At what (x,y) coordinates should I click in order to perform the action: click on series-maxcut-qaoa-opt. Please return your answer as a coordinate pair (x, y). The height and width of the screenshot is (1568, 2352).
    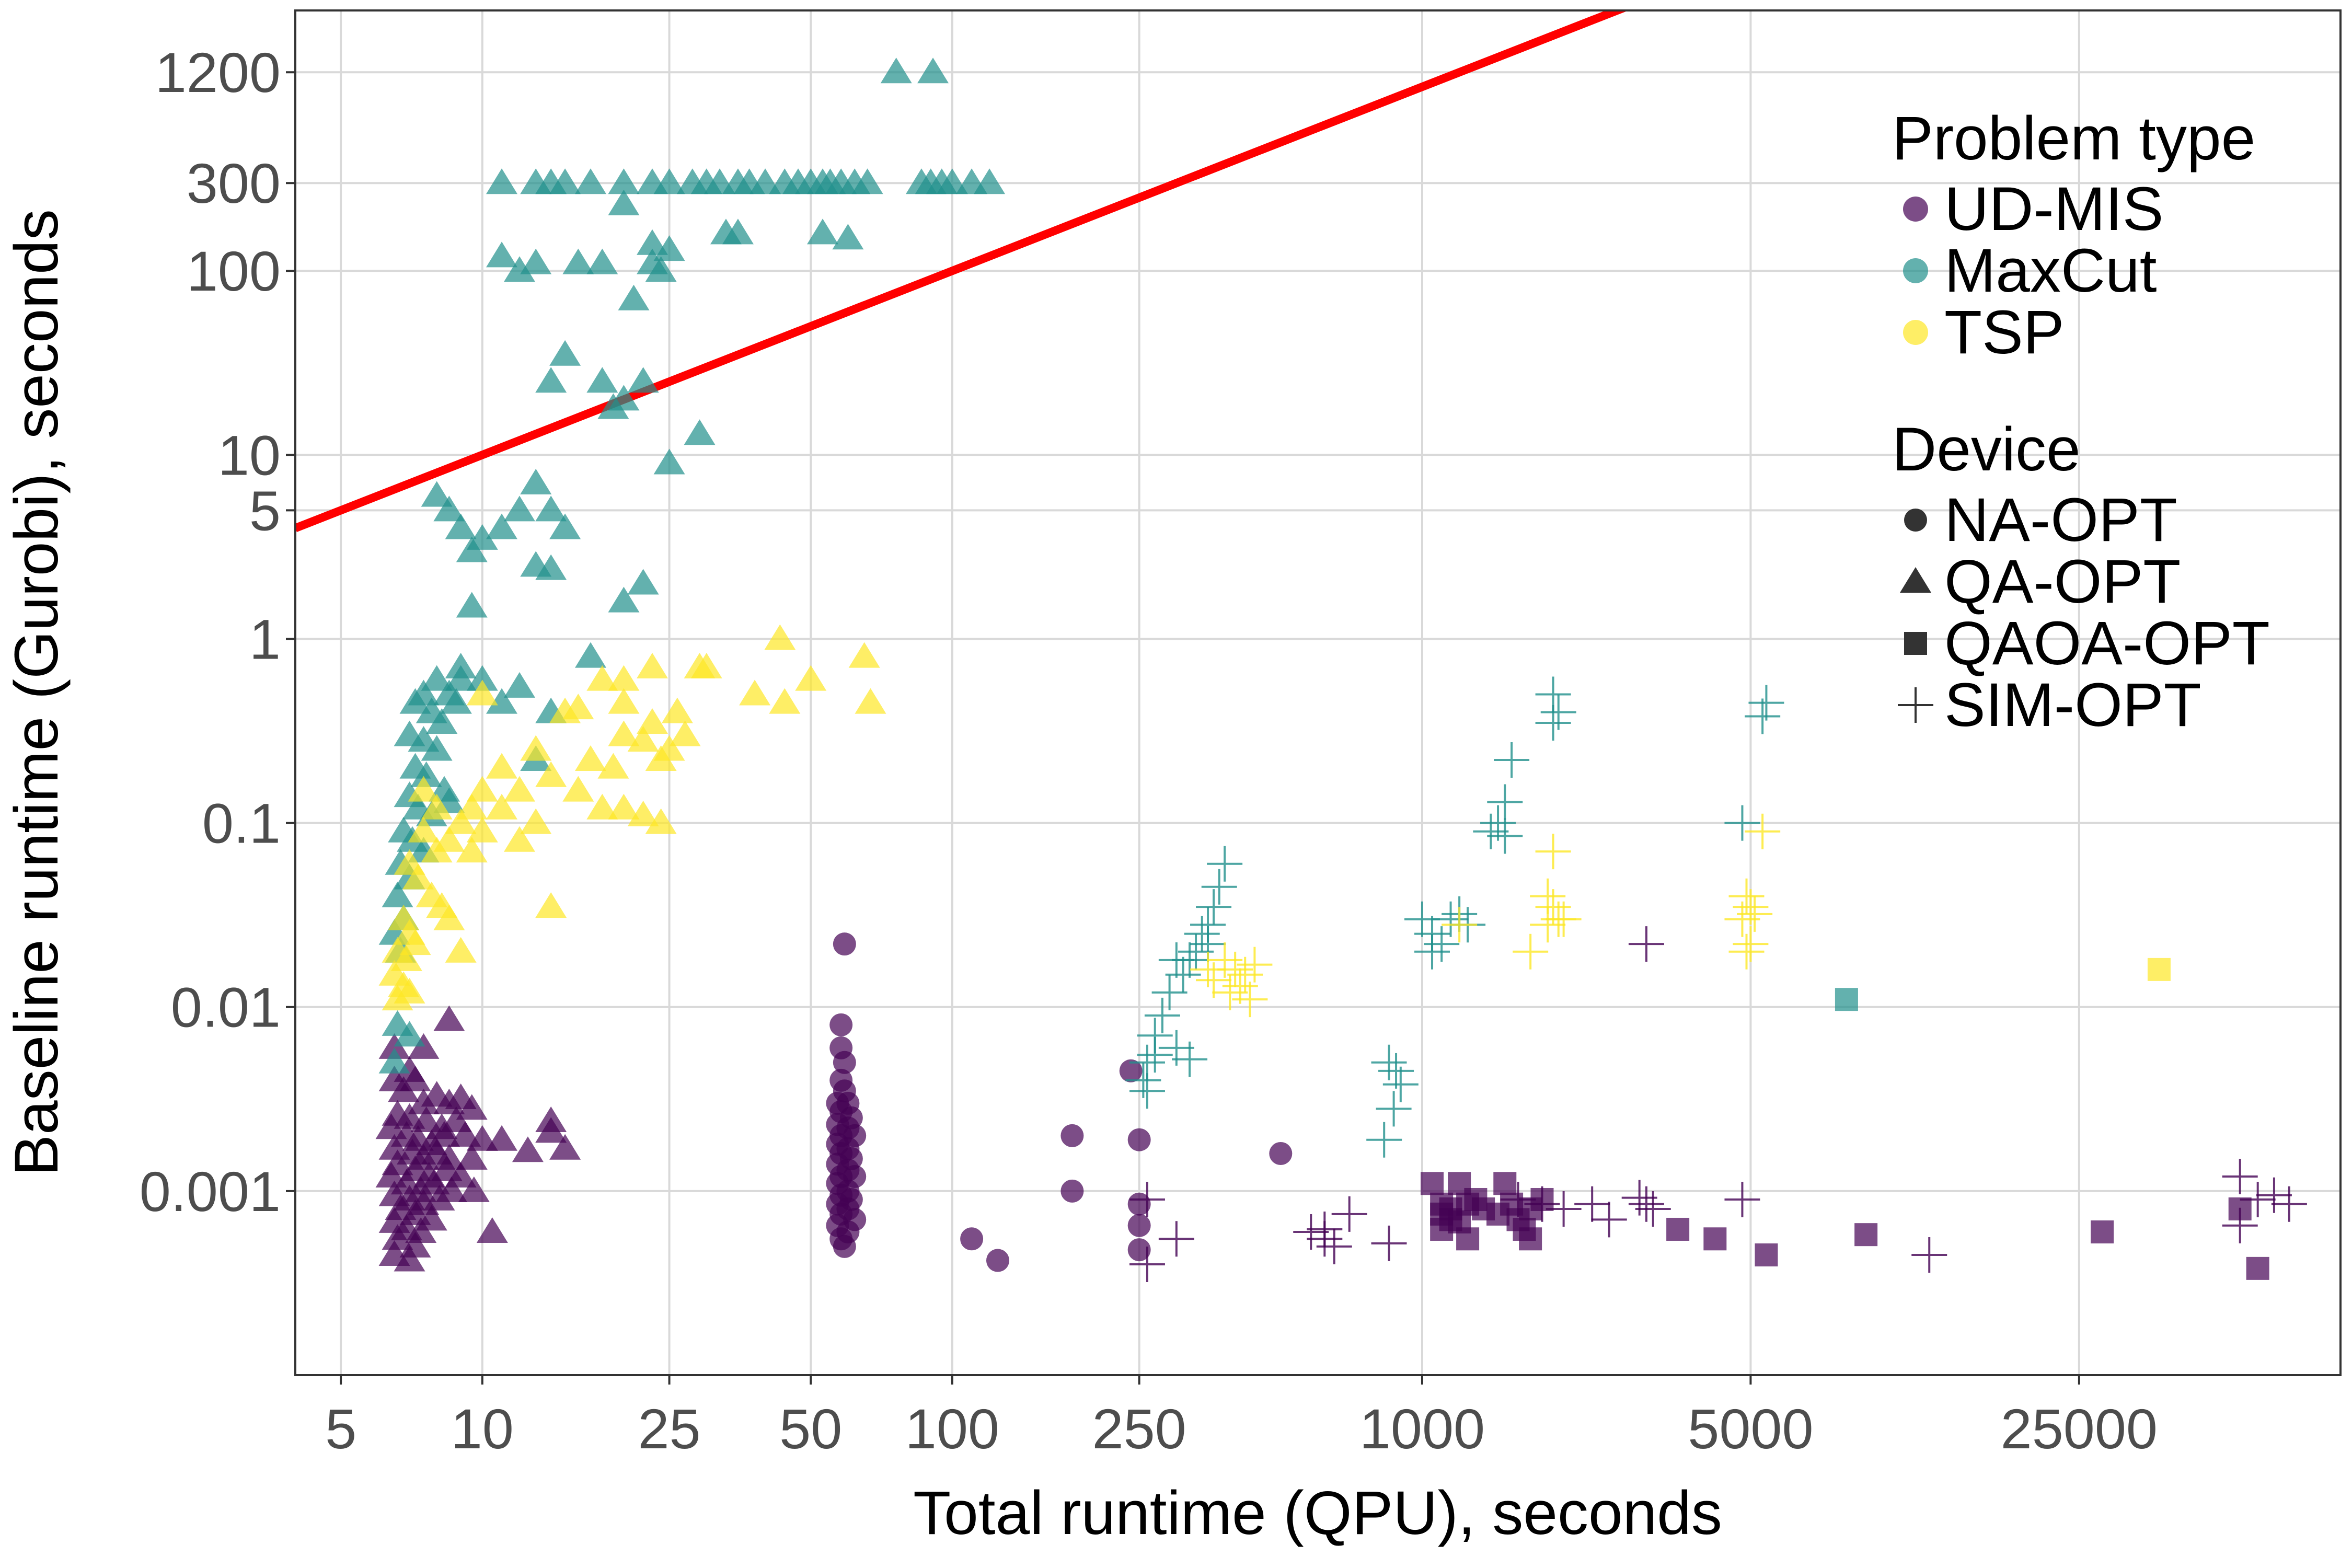
    Looking at the image, I should click on (1846, 999).